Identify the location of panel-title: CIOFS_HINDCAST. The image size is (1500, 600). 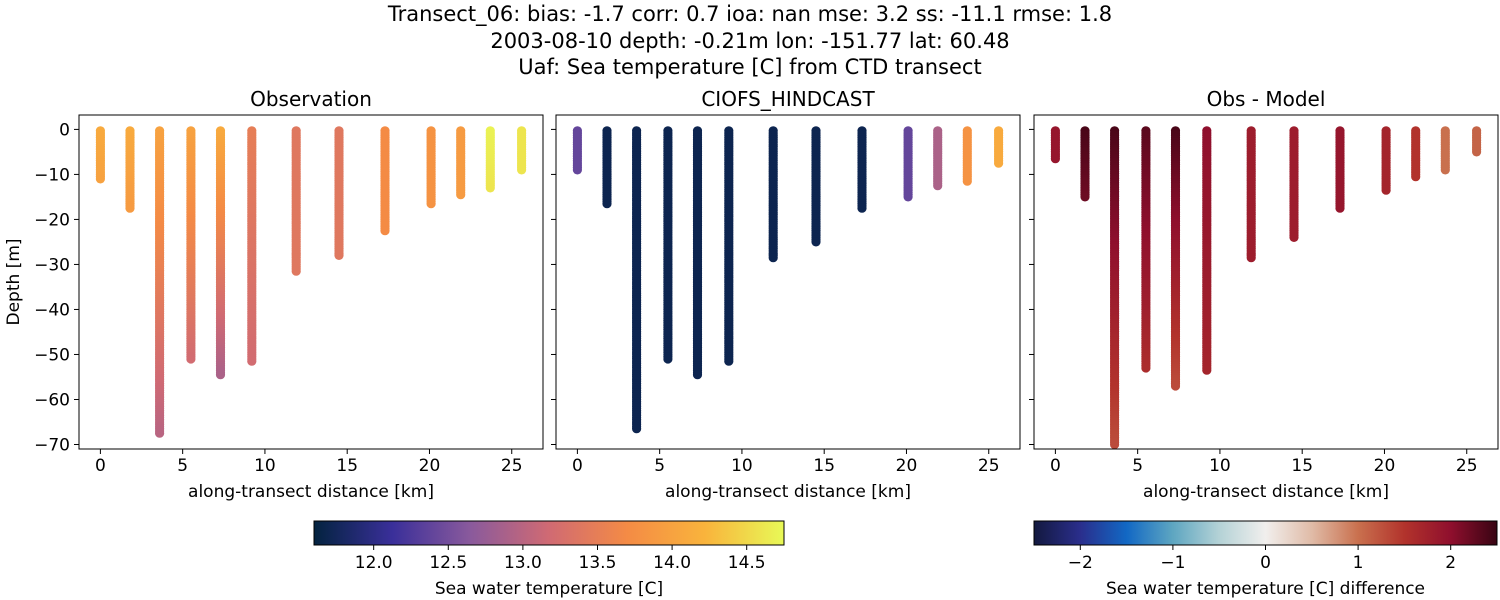
(788, 99).